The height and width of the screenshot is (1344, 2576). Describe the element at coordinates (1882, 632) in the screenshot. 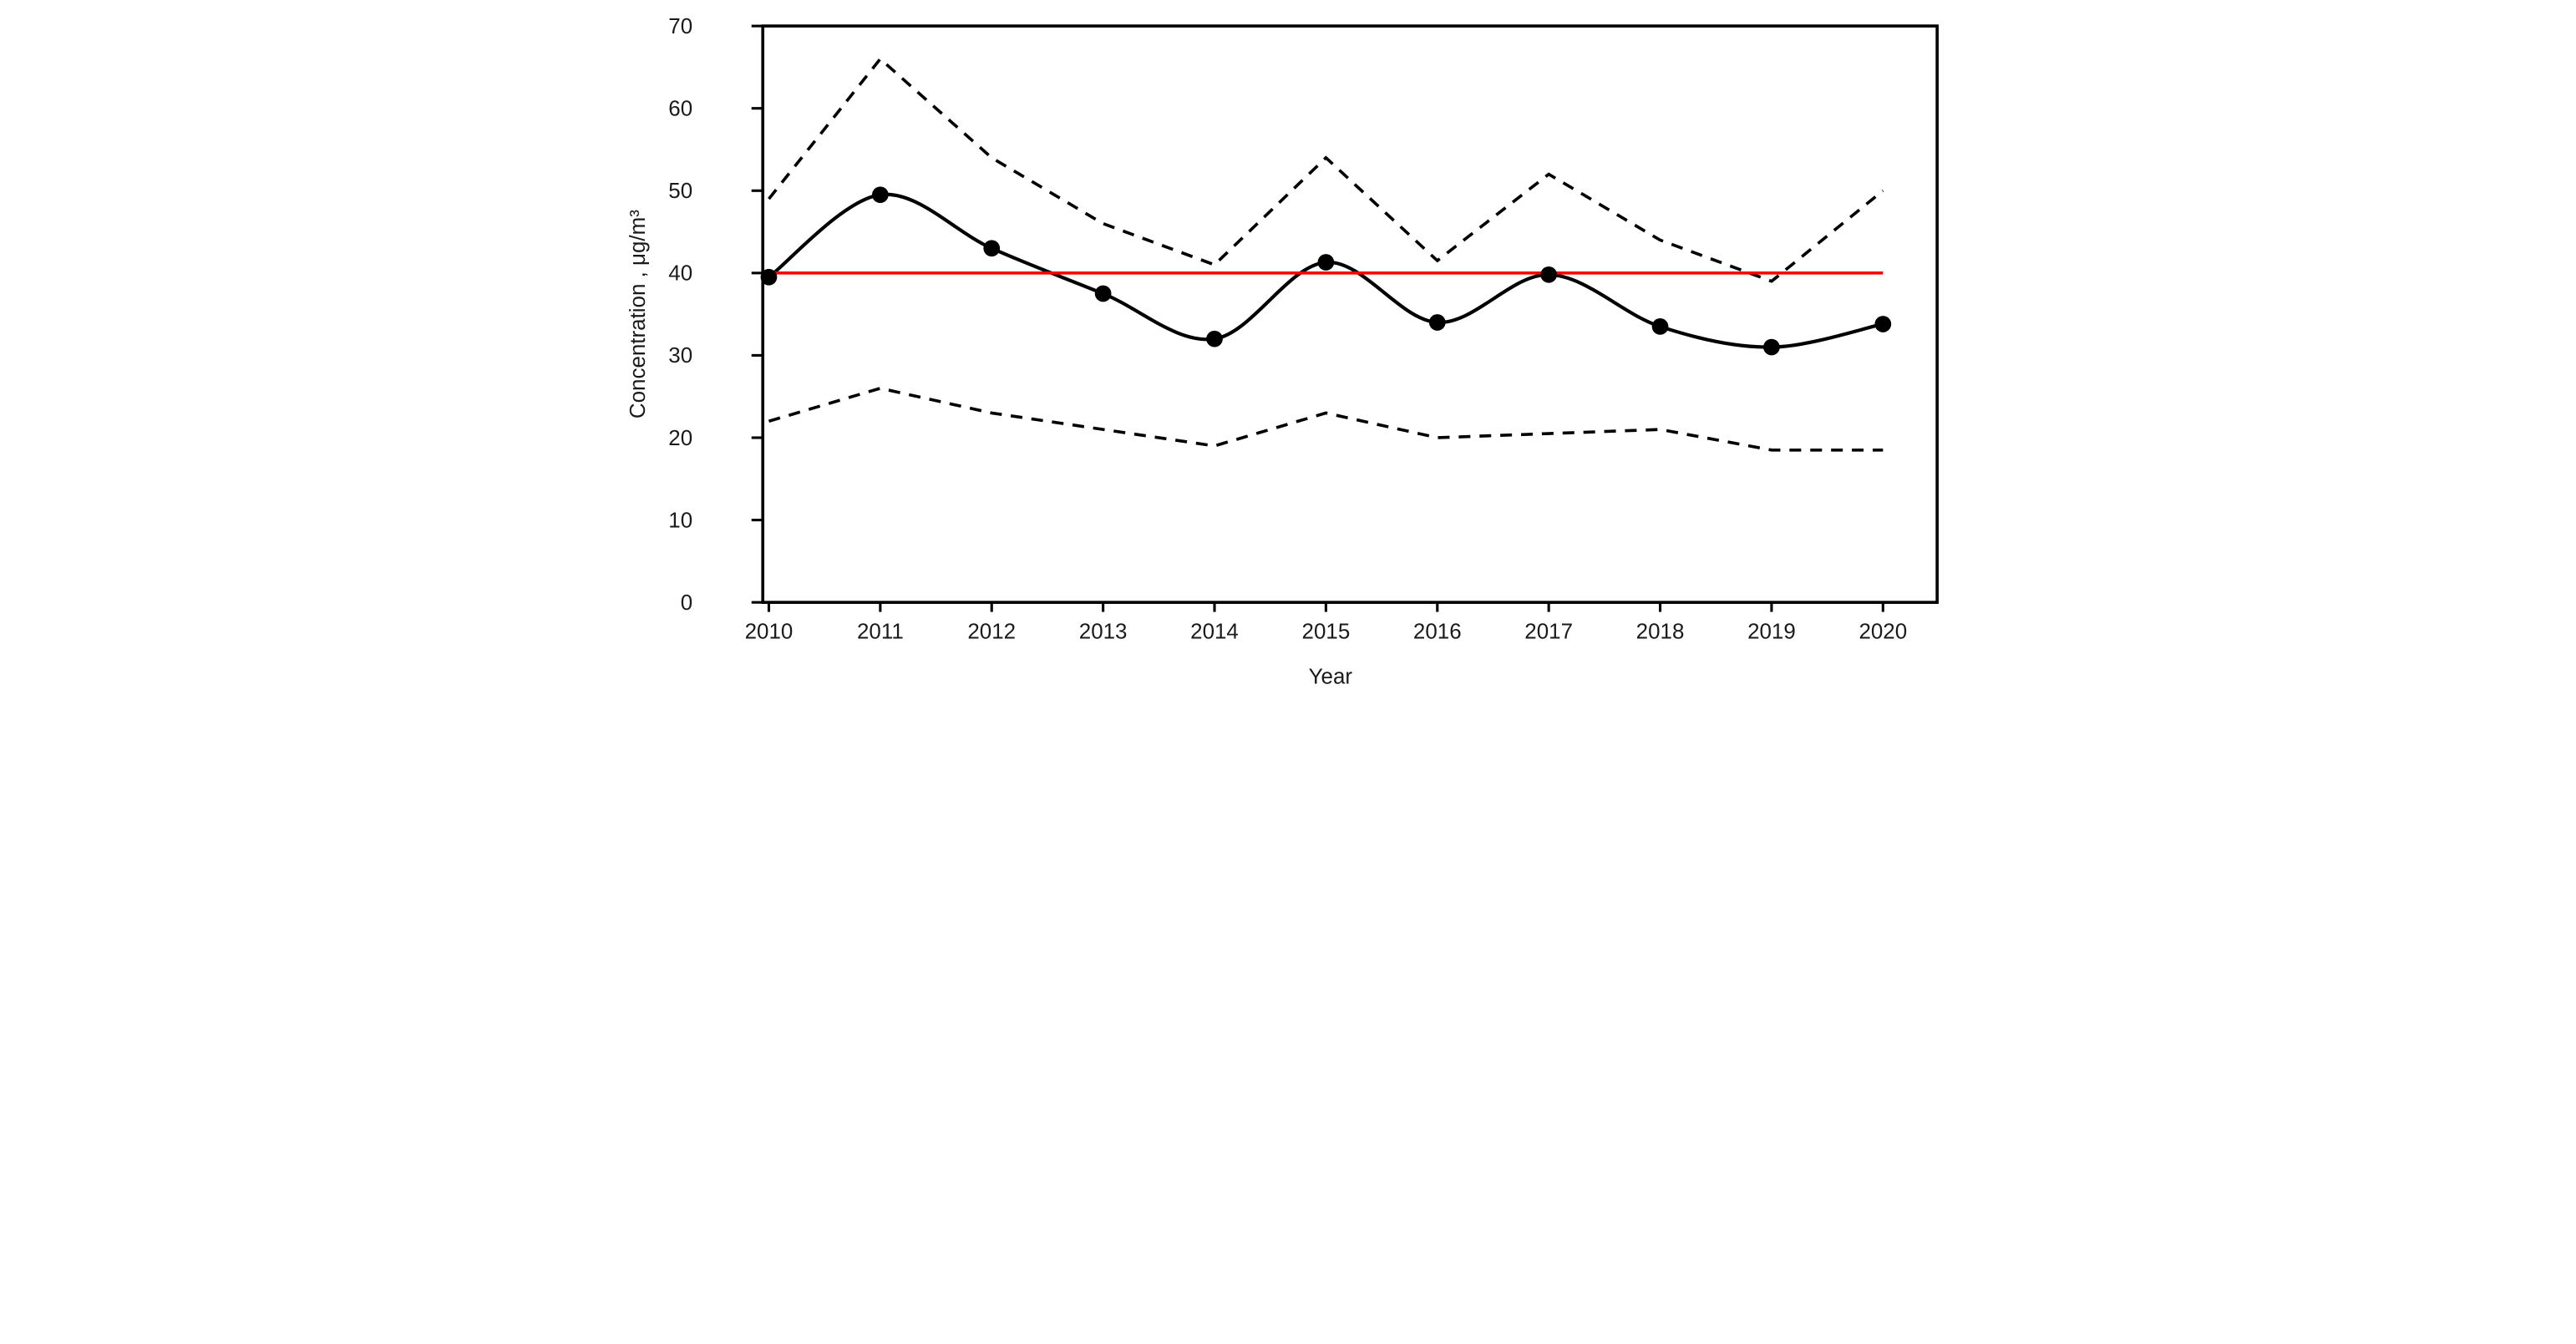

I see `x-tick-label: 2020` at that location.